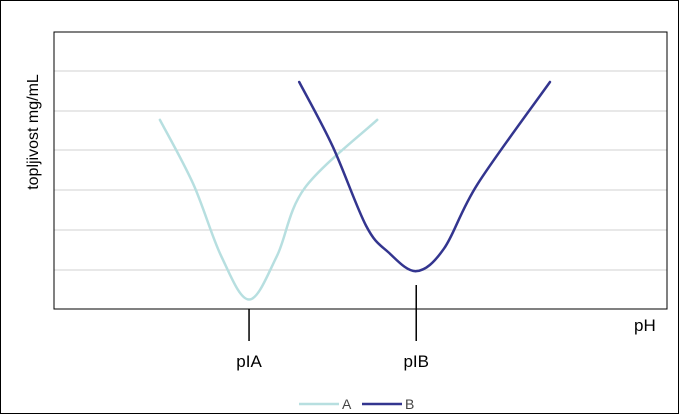  What do you see at coordinates (645, 325) in the screenshot?
I see `x-axis-label: pH` at bounding box center [645, 325].